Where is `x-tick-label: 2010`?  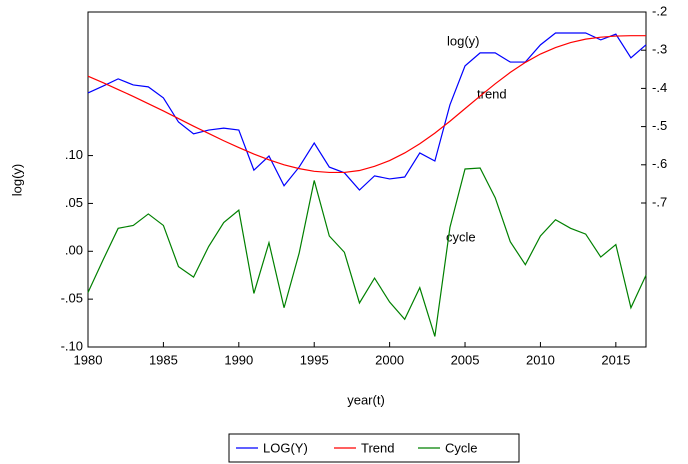 x-tick-label: 2010 is located at coordinates (540, 359).